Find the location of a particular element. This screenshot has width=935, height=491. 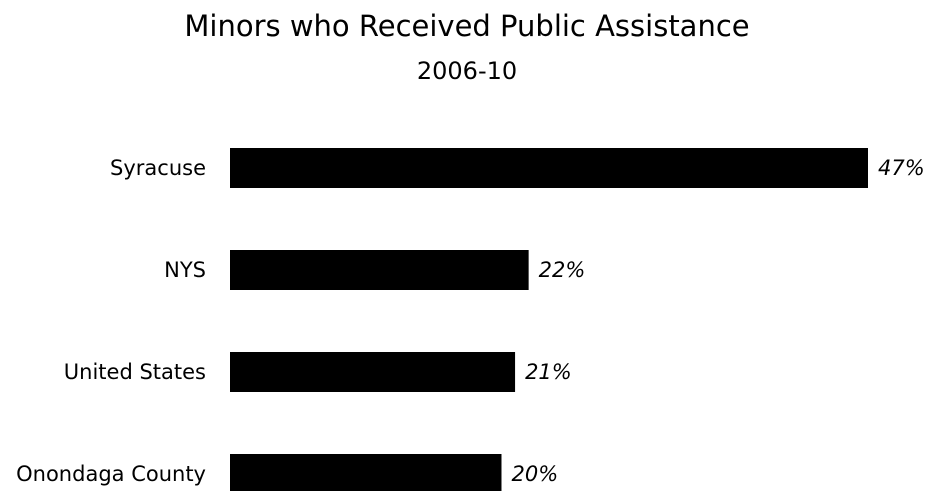

chart-subtitle: 2006-10 is located at coordinates (467, 71).